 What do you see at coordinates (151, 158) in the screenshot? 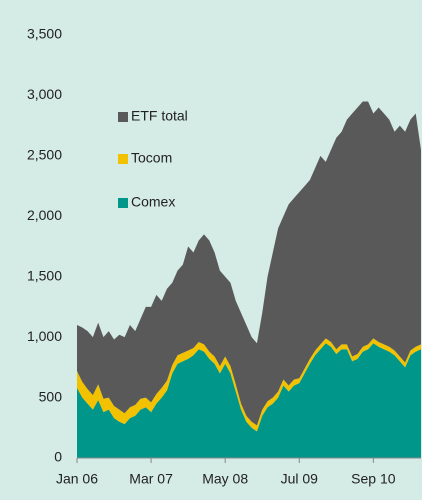
I see `legend-label: Tocom` at bounding box center [151, 158].